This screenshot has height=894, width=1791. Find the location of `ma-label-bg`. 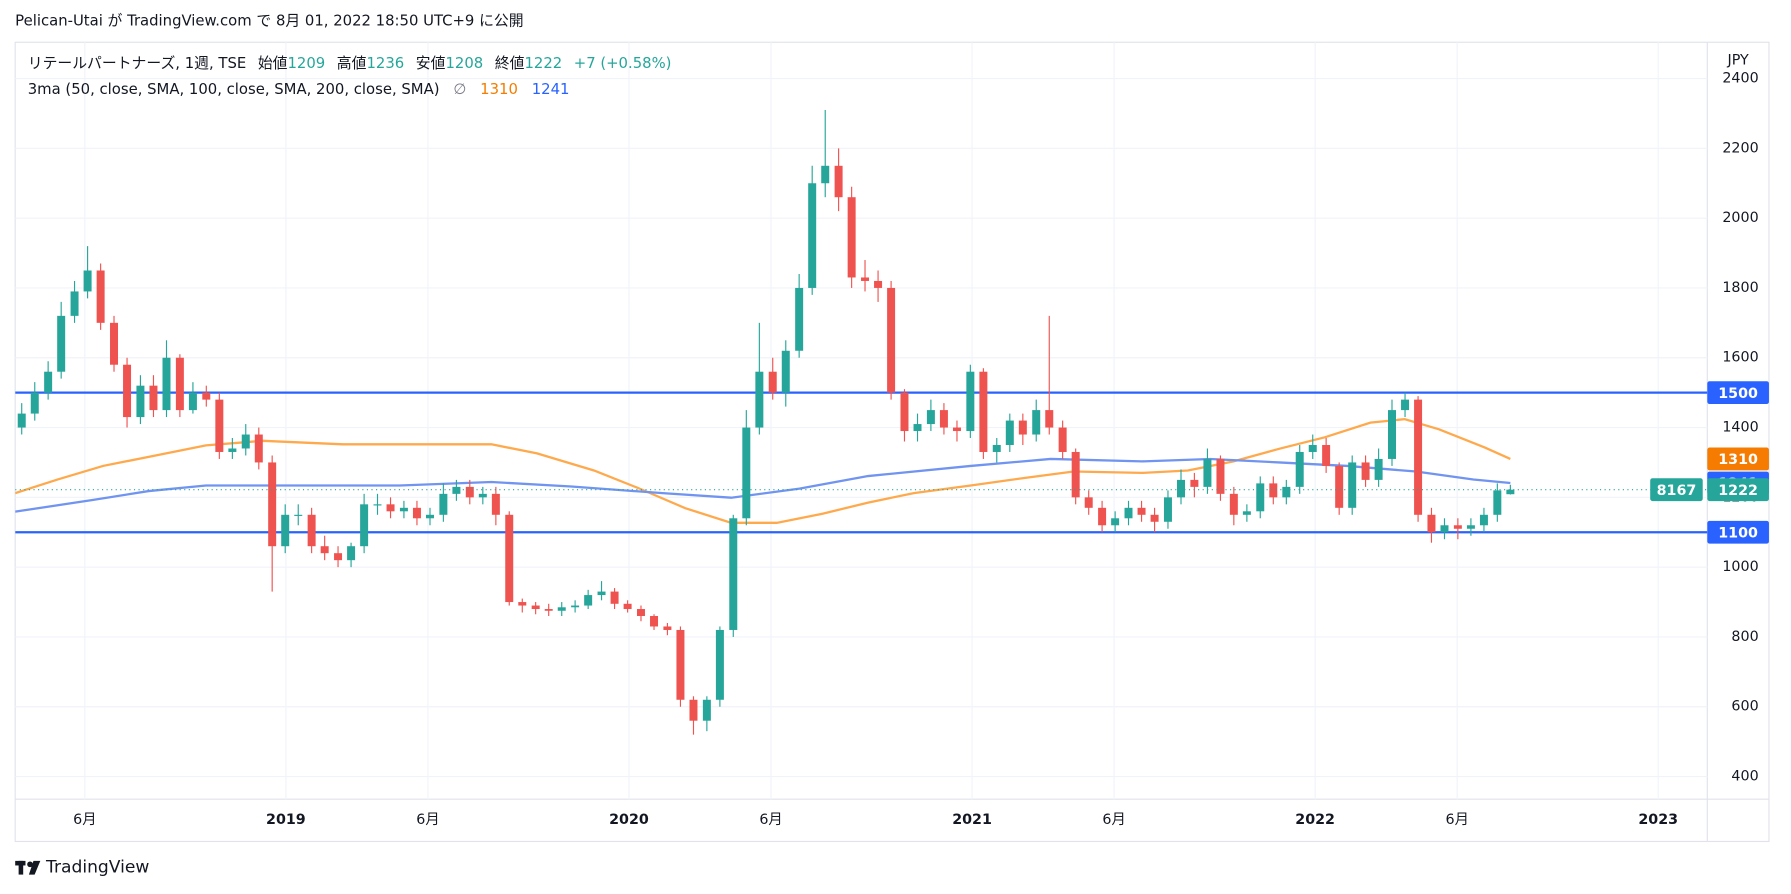

ma-label-bg is located at coordinates (1738, 459).